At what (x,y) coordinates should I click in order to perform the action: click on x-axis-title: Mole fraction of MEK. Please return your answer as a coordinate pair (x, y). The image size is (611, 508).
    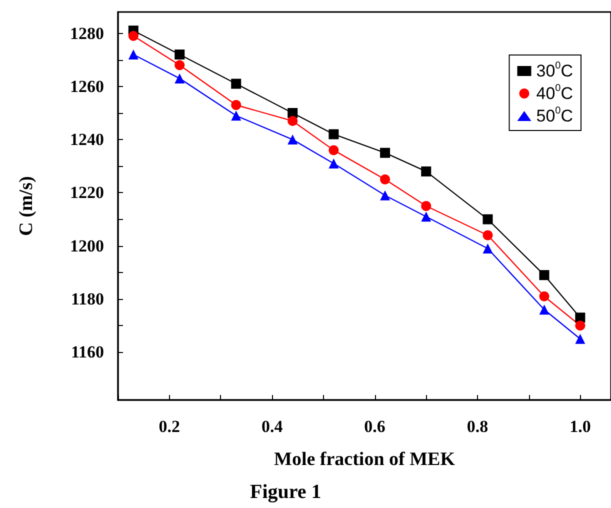
    Looking at the image, I should click on (365, 459).